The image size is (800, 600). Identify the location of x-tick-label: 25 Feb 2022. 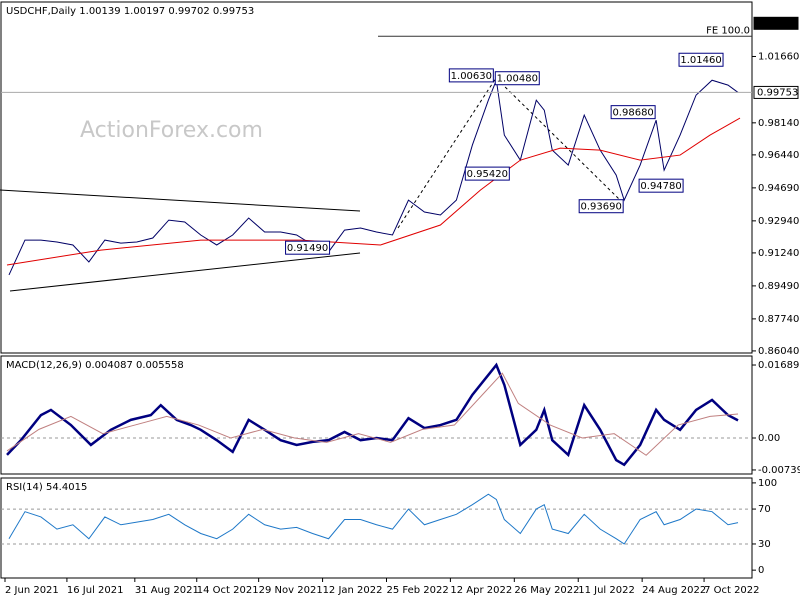
(417, 590).